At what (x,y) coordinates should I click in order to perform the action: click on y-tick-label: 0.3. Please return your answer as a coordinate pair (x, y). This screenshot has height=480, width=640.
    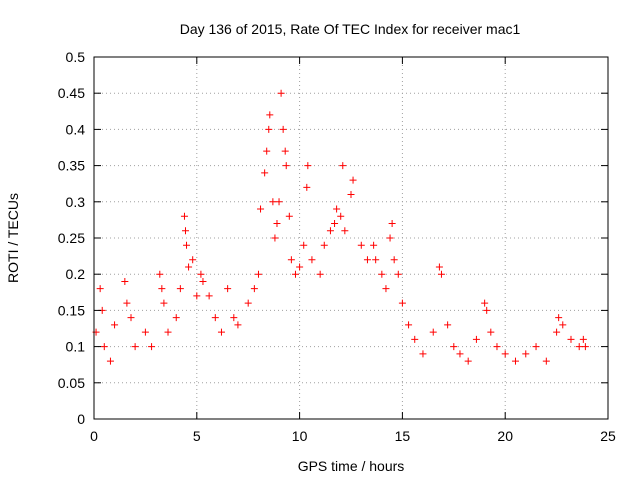
    Looking at the image, I should click on (76, 202).